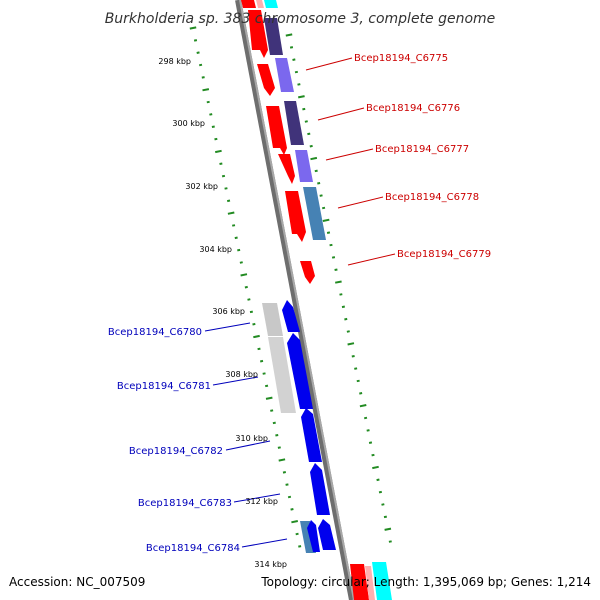  What do you see at coordinates (304, 166) in the screenshot?
I see `gene-C6777-violet` at bounding box center [304, 166].